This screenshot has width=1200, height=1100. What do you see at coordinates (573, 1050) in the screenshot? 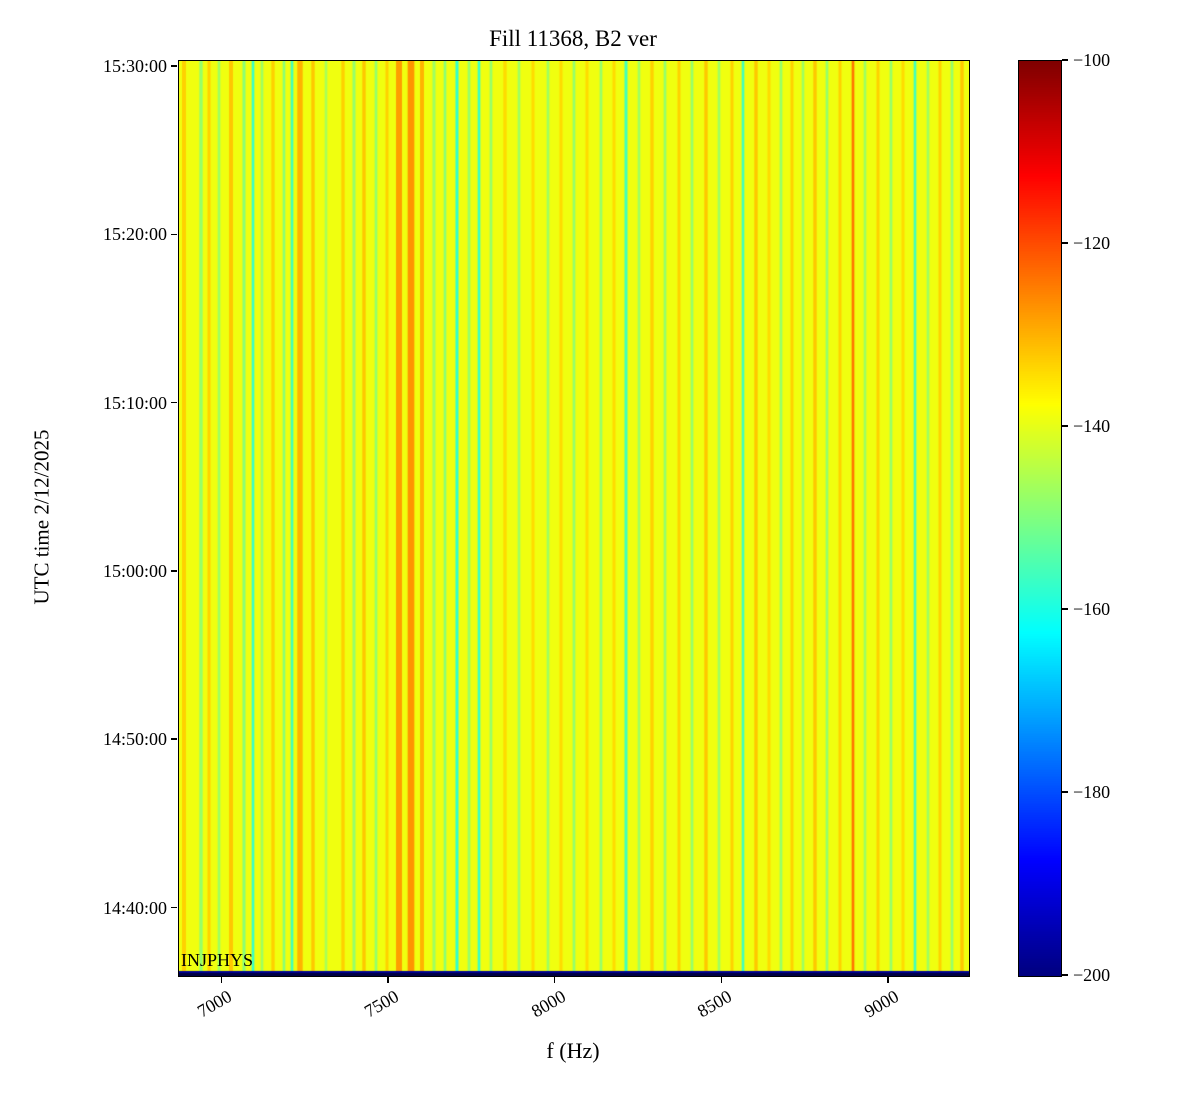
I see `x-axis-label: f (Hz)` at bounding box center [573, 1050].